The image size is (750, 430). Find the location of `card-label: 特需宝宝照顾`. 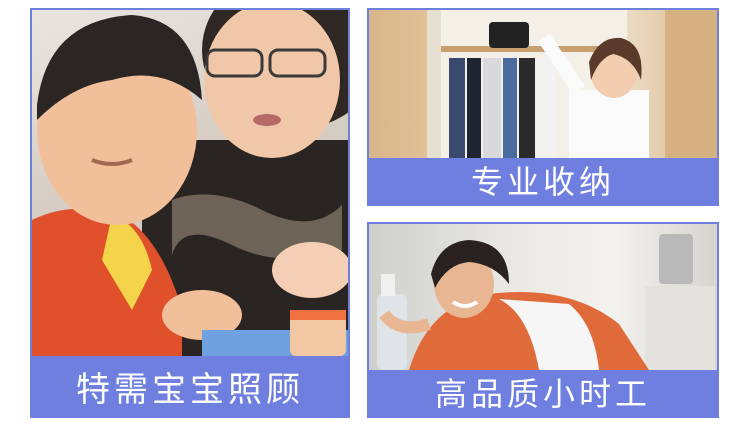

card-label: 特需宝宝照顾 is located at coordinates (190, 389).